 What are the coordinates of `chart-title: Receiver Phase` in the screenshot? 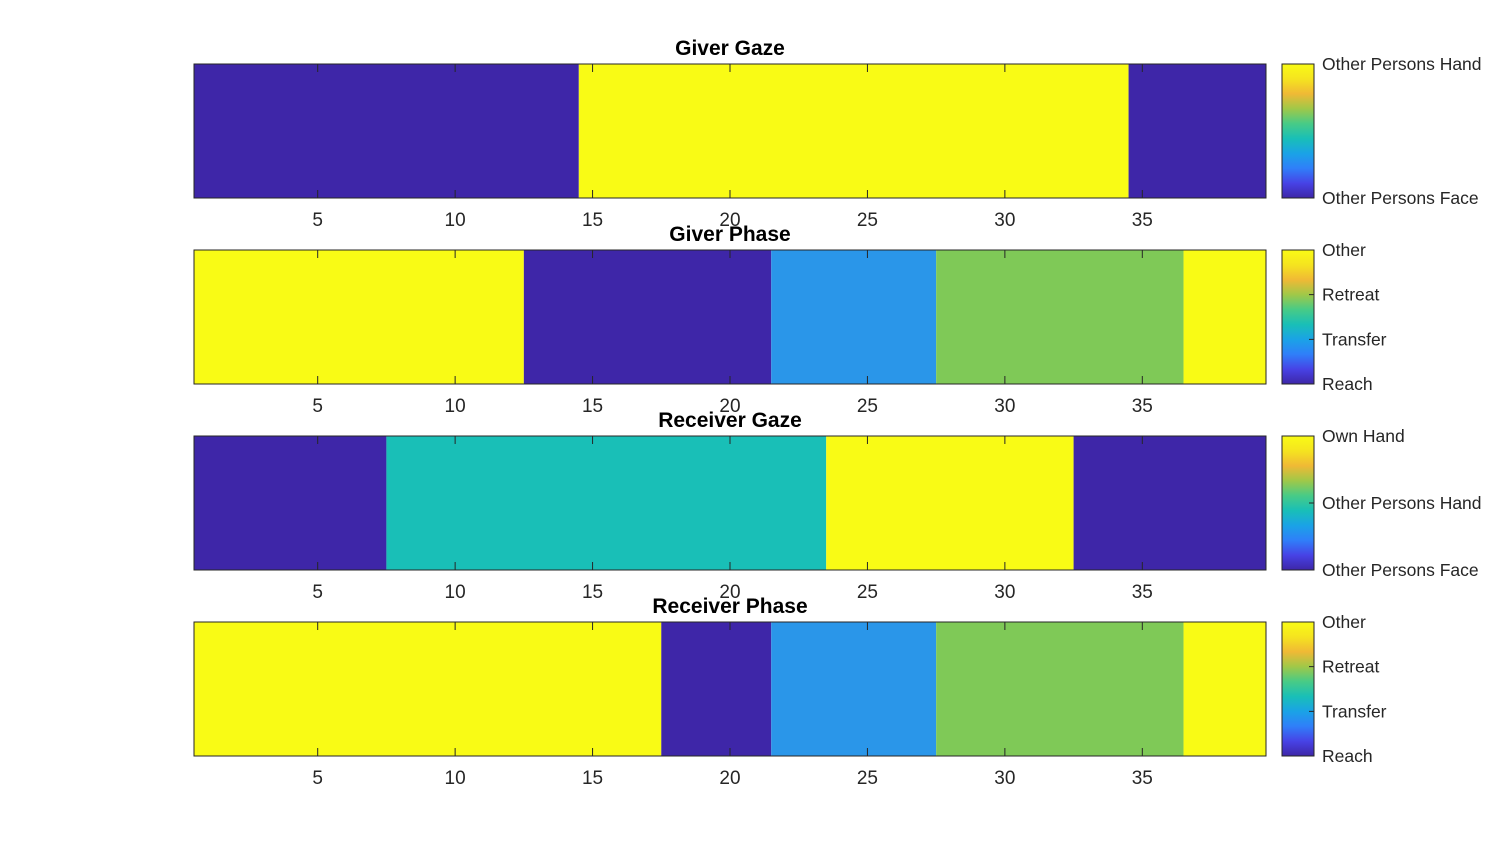 It's located at (729, 606).